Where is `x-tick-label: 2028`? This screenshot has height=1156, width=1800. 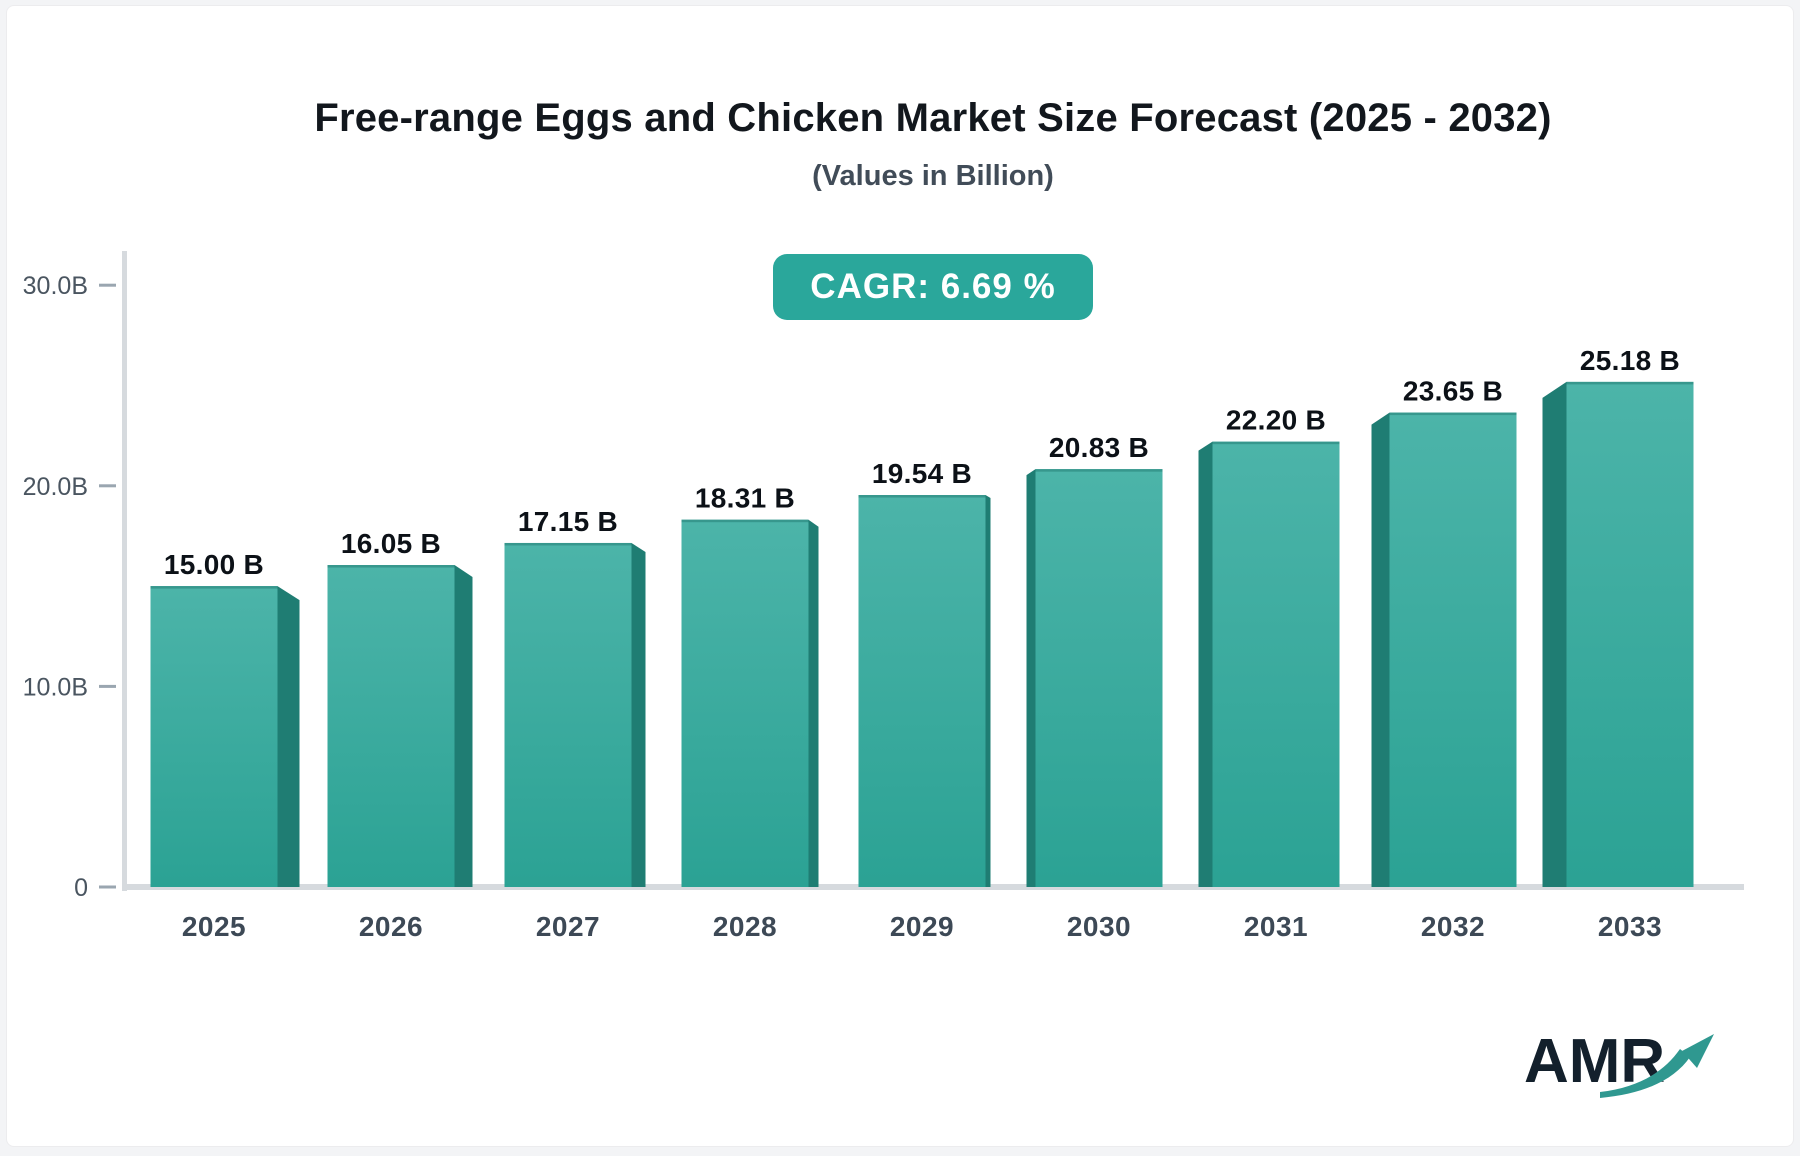 x-tick-label: 2028 is located at coordinates (745, 926).